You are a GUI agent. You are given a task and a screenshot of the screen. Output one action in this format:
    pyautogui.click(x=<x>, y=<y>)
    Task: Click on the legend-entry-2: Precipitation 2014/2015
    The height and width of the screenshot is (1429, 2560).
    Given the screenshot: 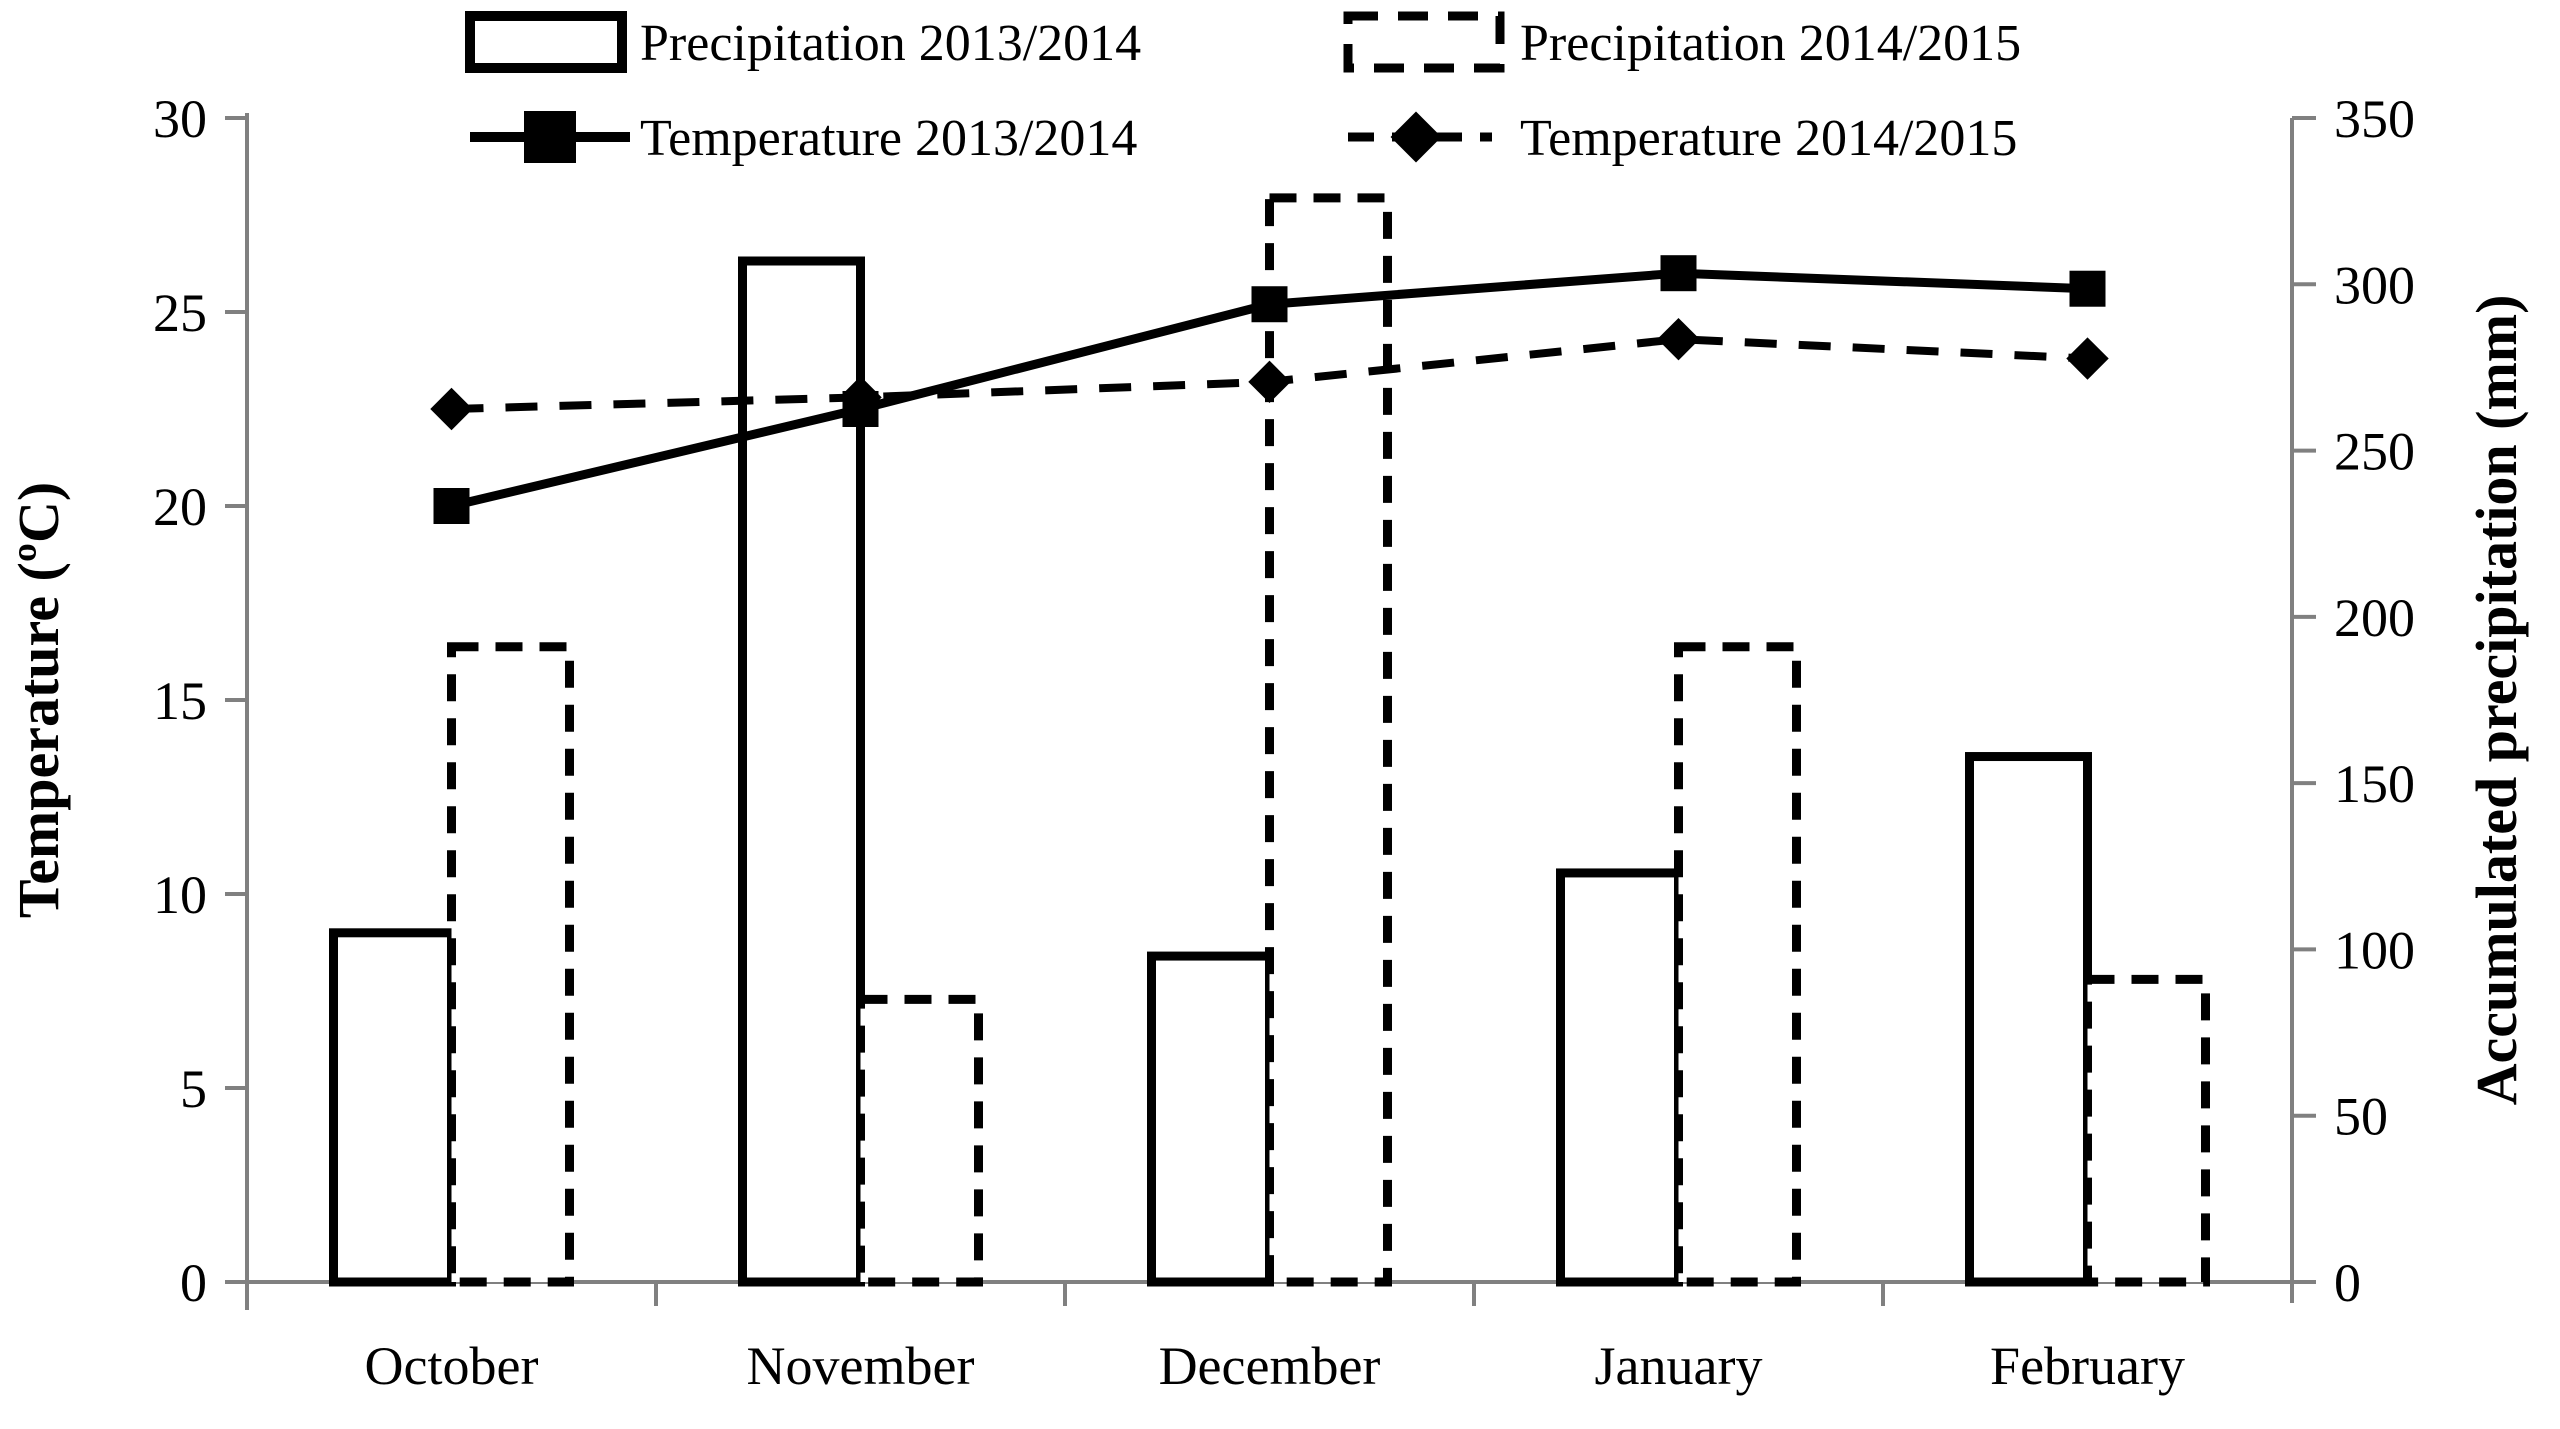 What is the action you would take?
    pyautogui.click(x=1682, y=42)
    